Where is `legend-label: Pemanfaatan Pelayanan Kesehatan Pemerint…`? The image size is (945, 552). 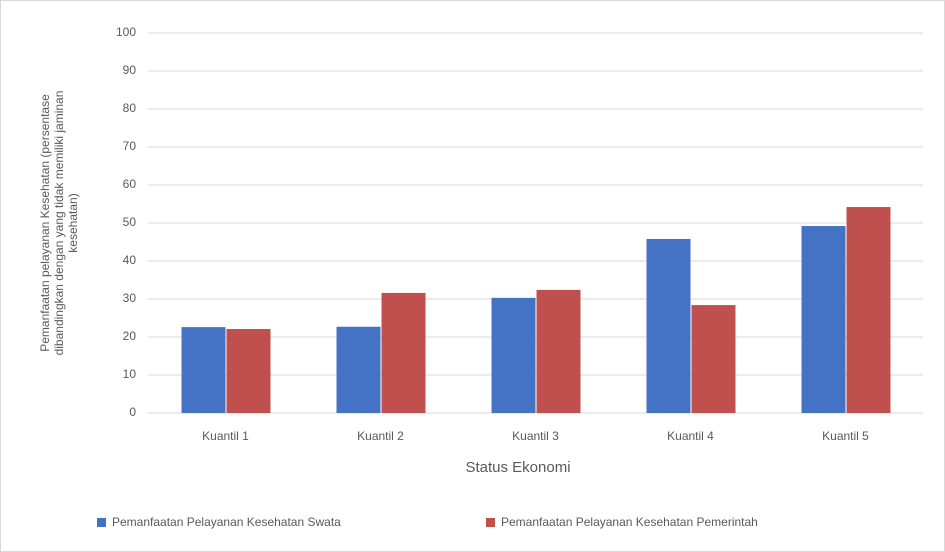 legend-label: Pemanfaatan Pelayanan Kesehatan Pemerint… is located at coordinates (629, 522).